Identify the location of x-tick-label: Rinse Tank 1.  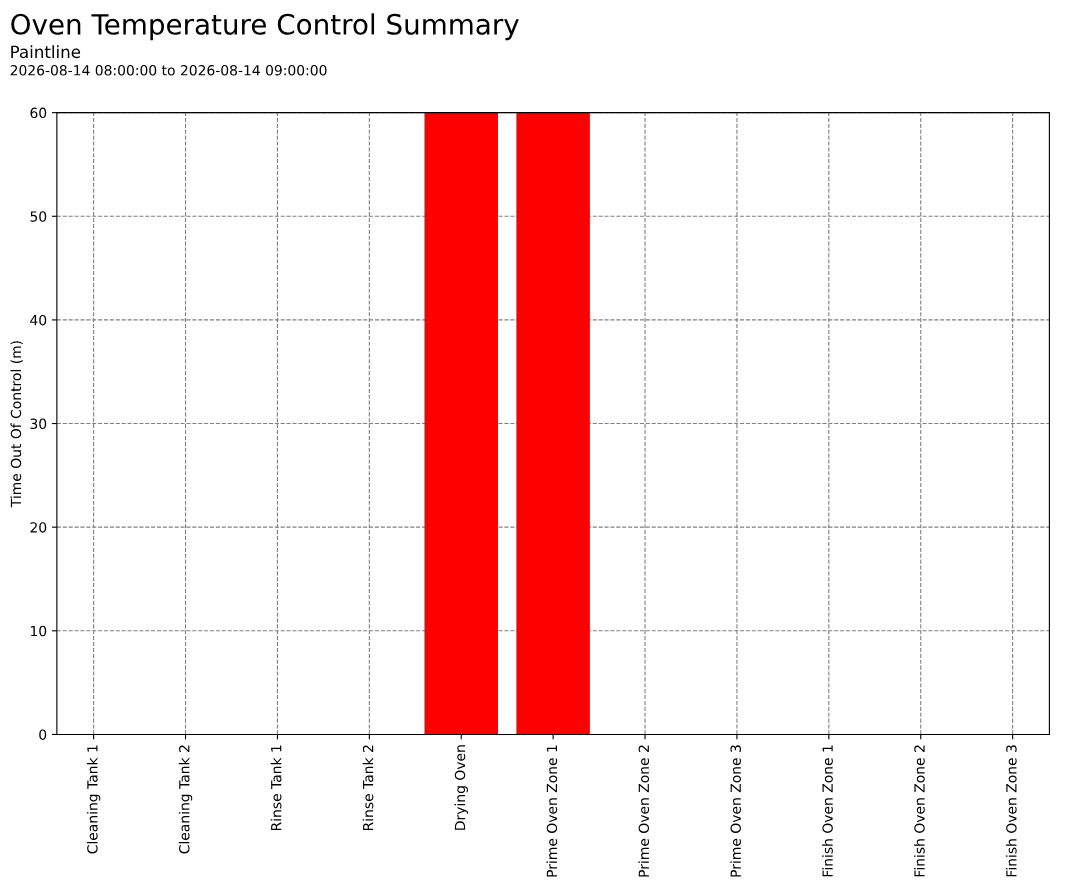
(276, 788).